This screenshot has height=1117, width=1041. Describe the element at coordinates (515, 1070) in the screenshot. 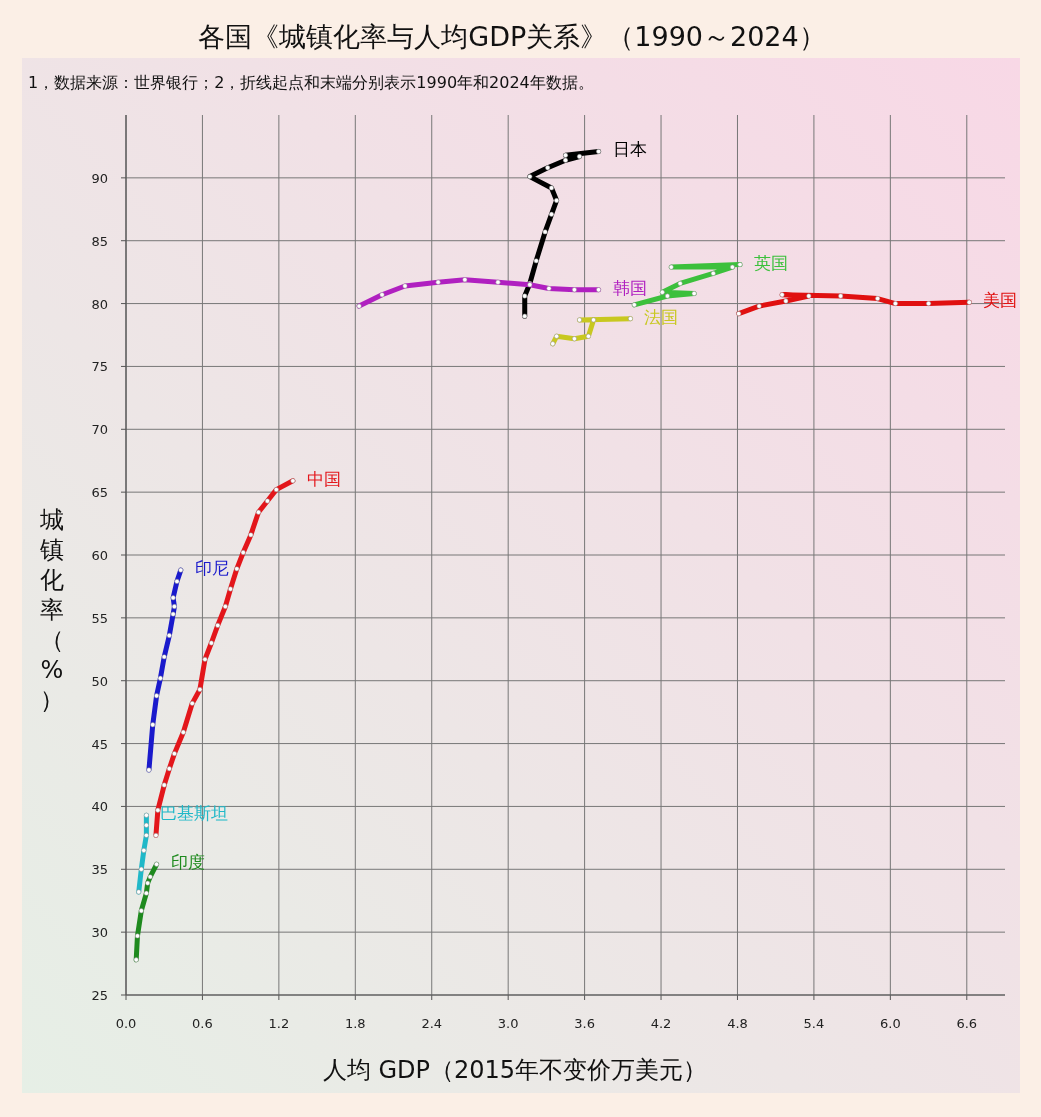

I see `x-axis-title: 人均 GDP（2015年不变价万美元）` at that location.